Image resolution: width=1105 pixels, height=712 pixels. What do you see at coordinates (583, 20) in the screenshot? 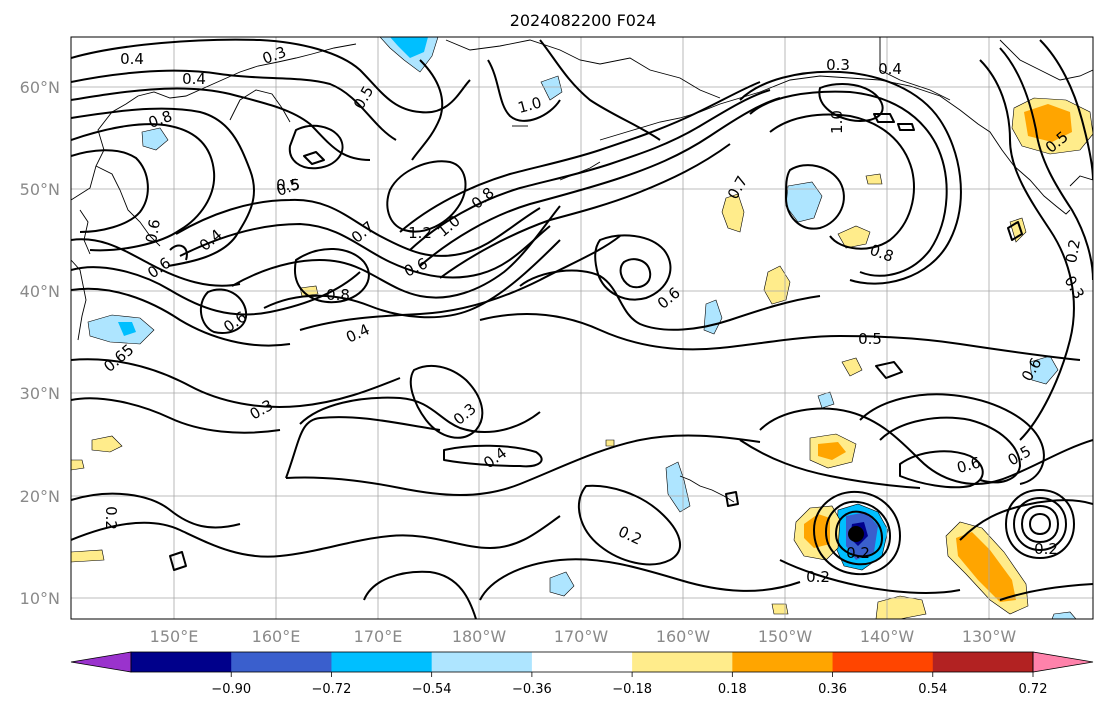
I see `figure-title: 2024082200 F024` at bounding box center [583, 20].